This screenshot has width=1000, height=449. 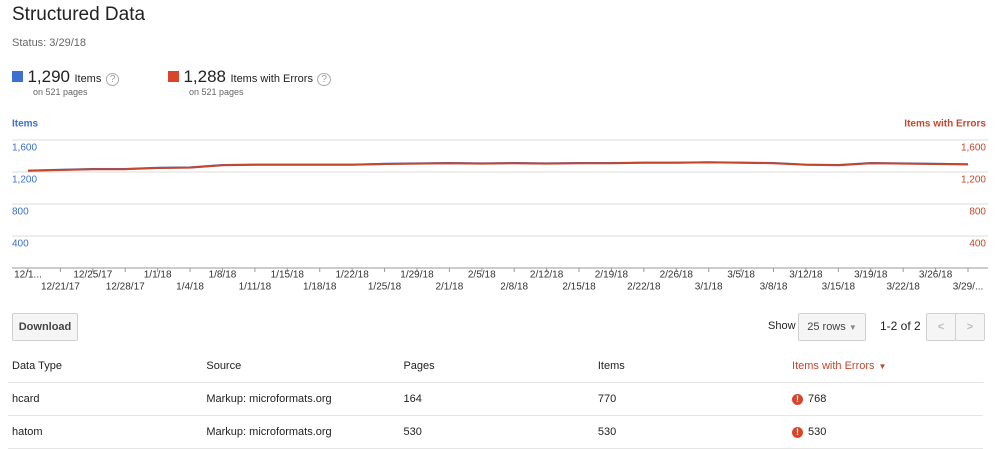 I want to click on table-cell: ! 530, so click(x=885, y=432).